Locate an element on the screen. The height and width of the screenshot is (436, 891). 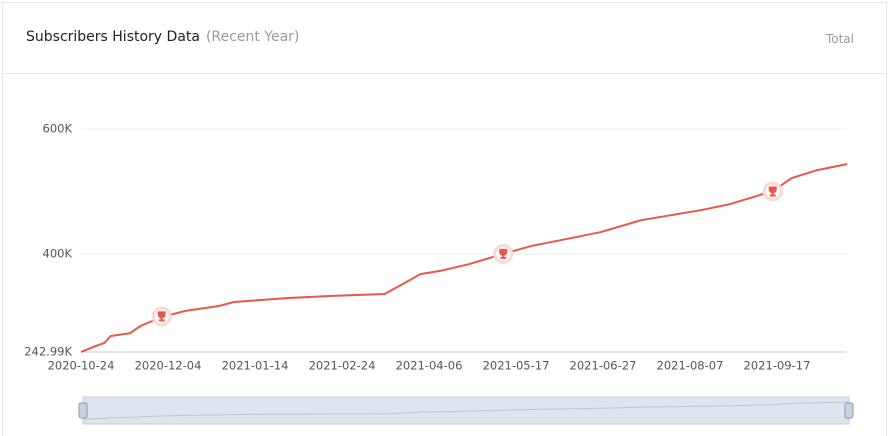
y-tick-label: 400K is located at coordinates (58, 253).